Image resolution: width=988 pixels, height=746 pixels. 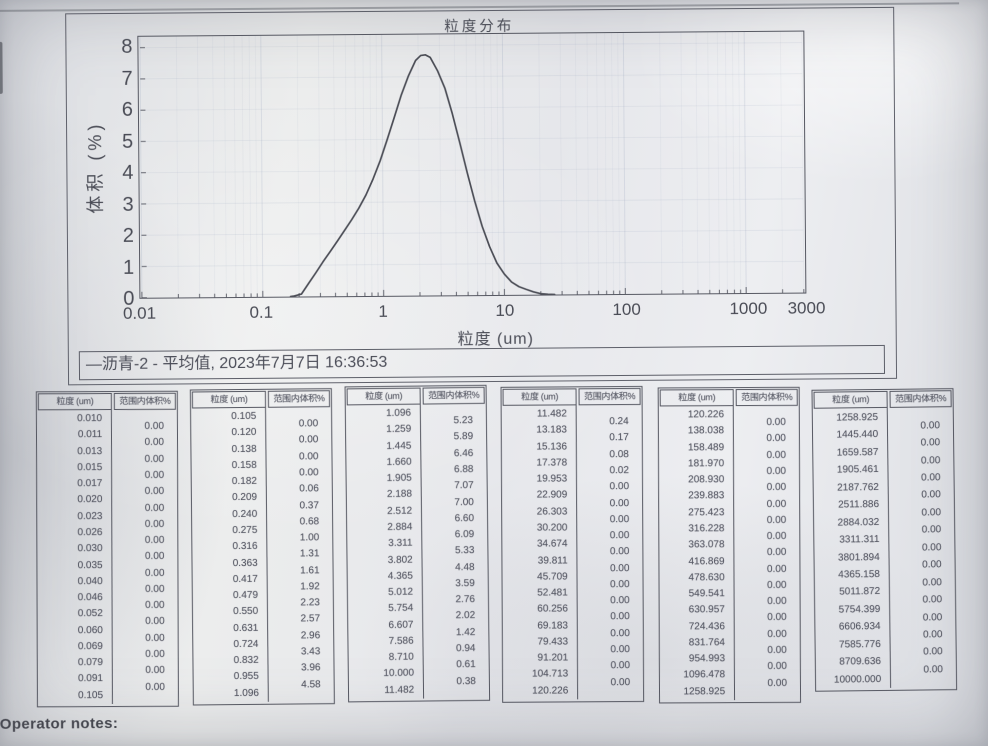 I want to click on x-tick-label: 3000, so click(x=806, y=308).